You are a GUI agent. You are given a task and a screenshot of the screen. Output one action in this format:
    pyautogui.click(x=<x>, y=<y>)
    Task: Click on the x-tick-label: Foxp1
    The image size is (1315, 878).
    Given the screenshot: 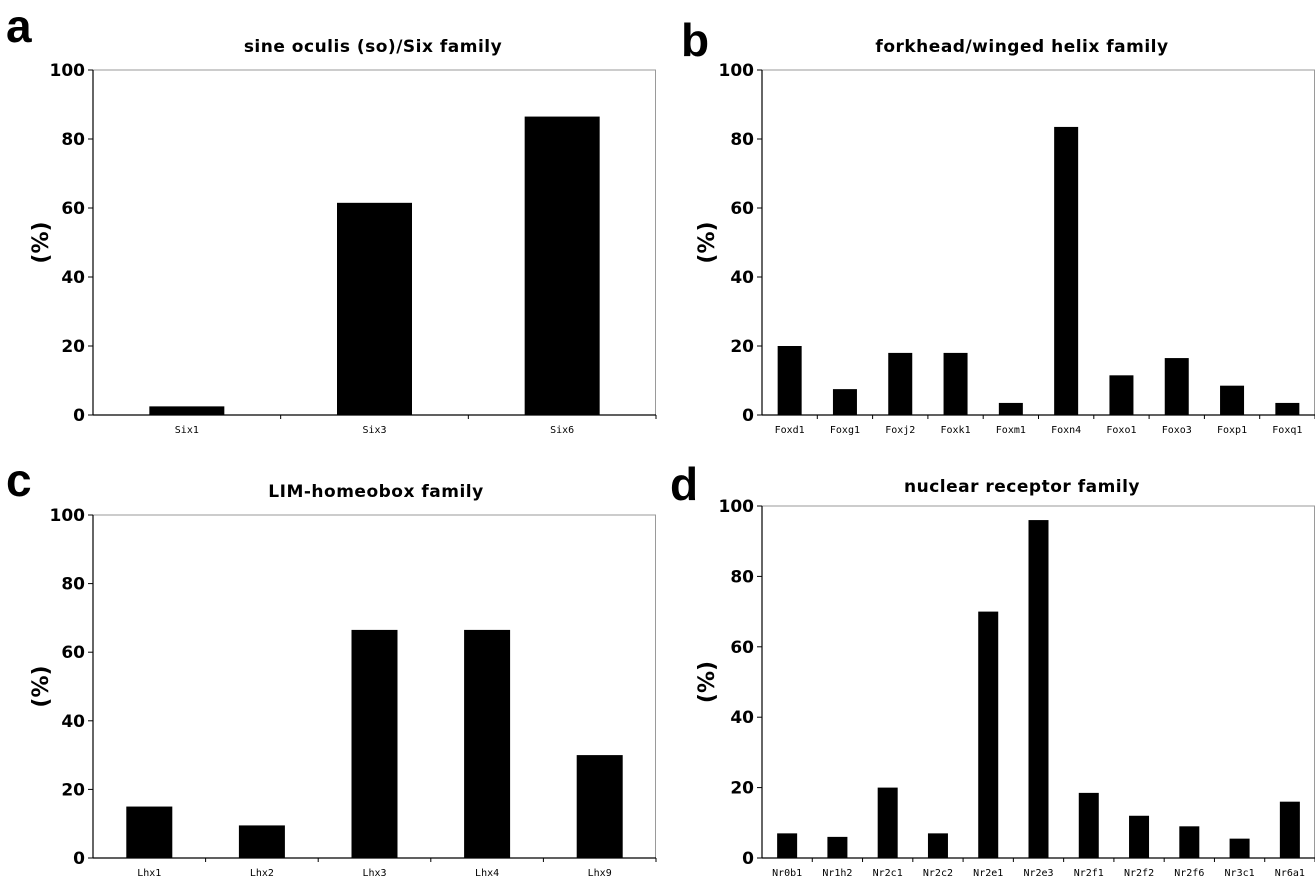 What is the action you would take?
    pyautogui.click(x=1232, y=430)
    